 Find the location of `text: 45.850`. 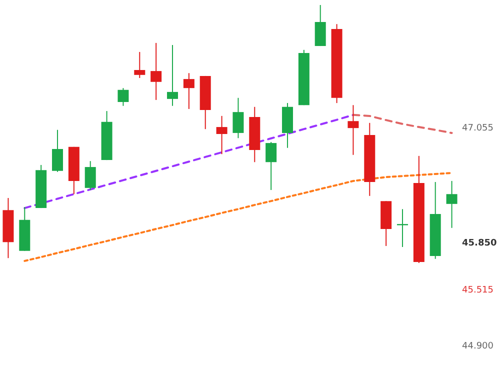

text: 45.850 is located at coordinates (479, 243).